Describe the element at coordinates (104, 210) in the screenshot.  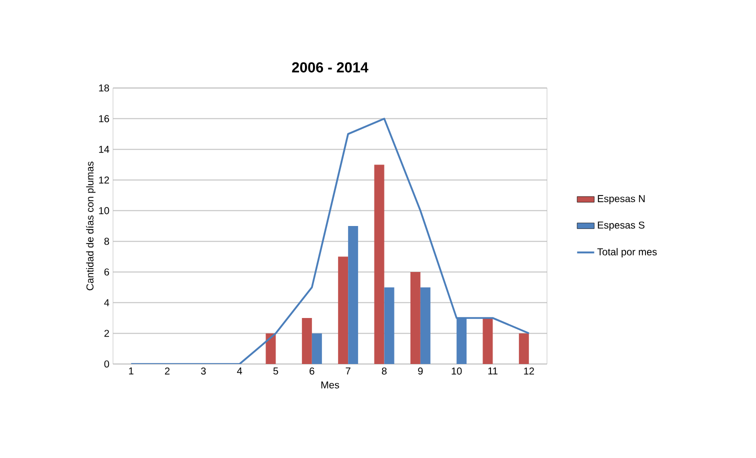
I see `y-tick-label: 10` at that location.